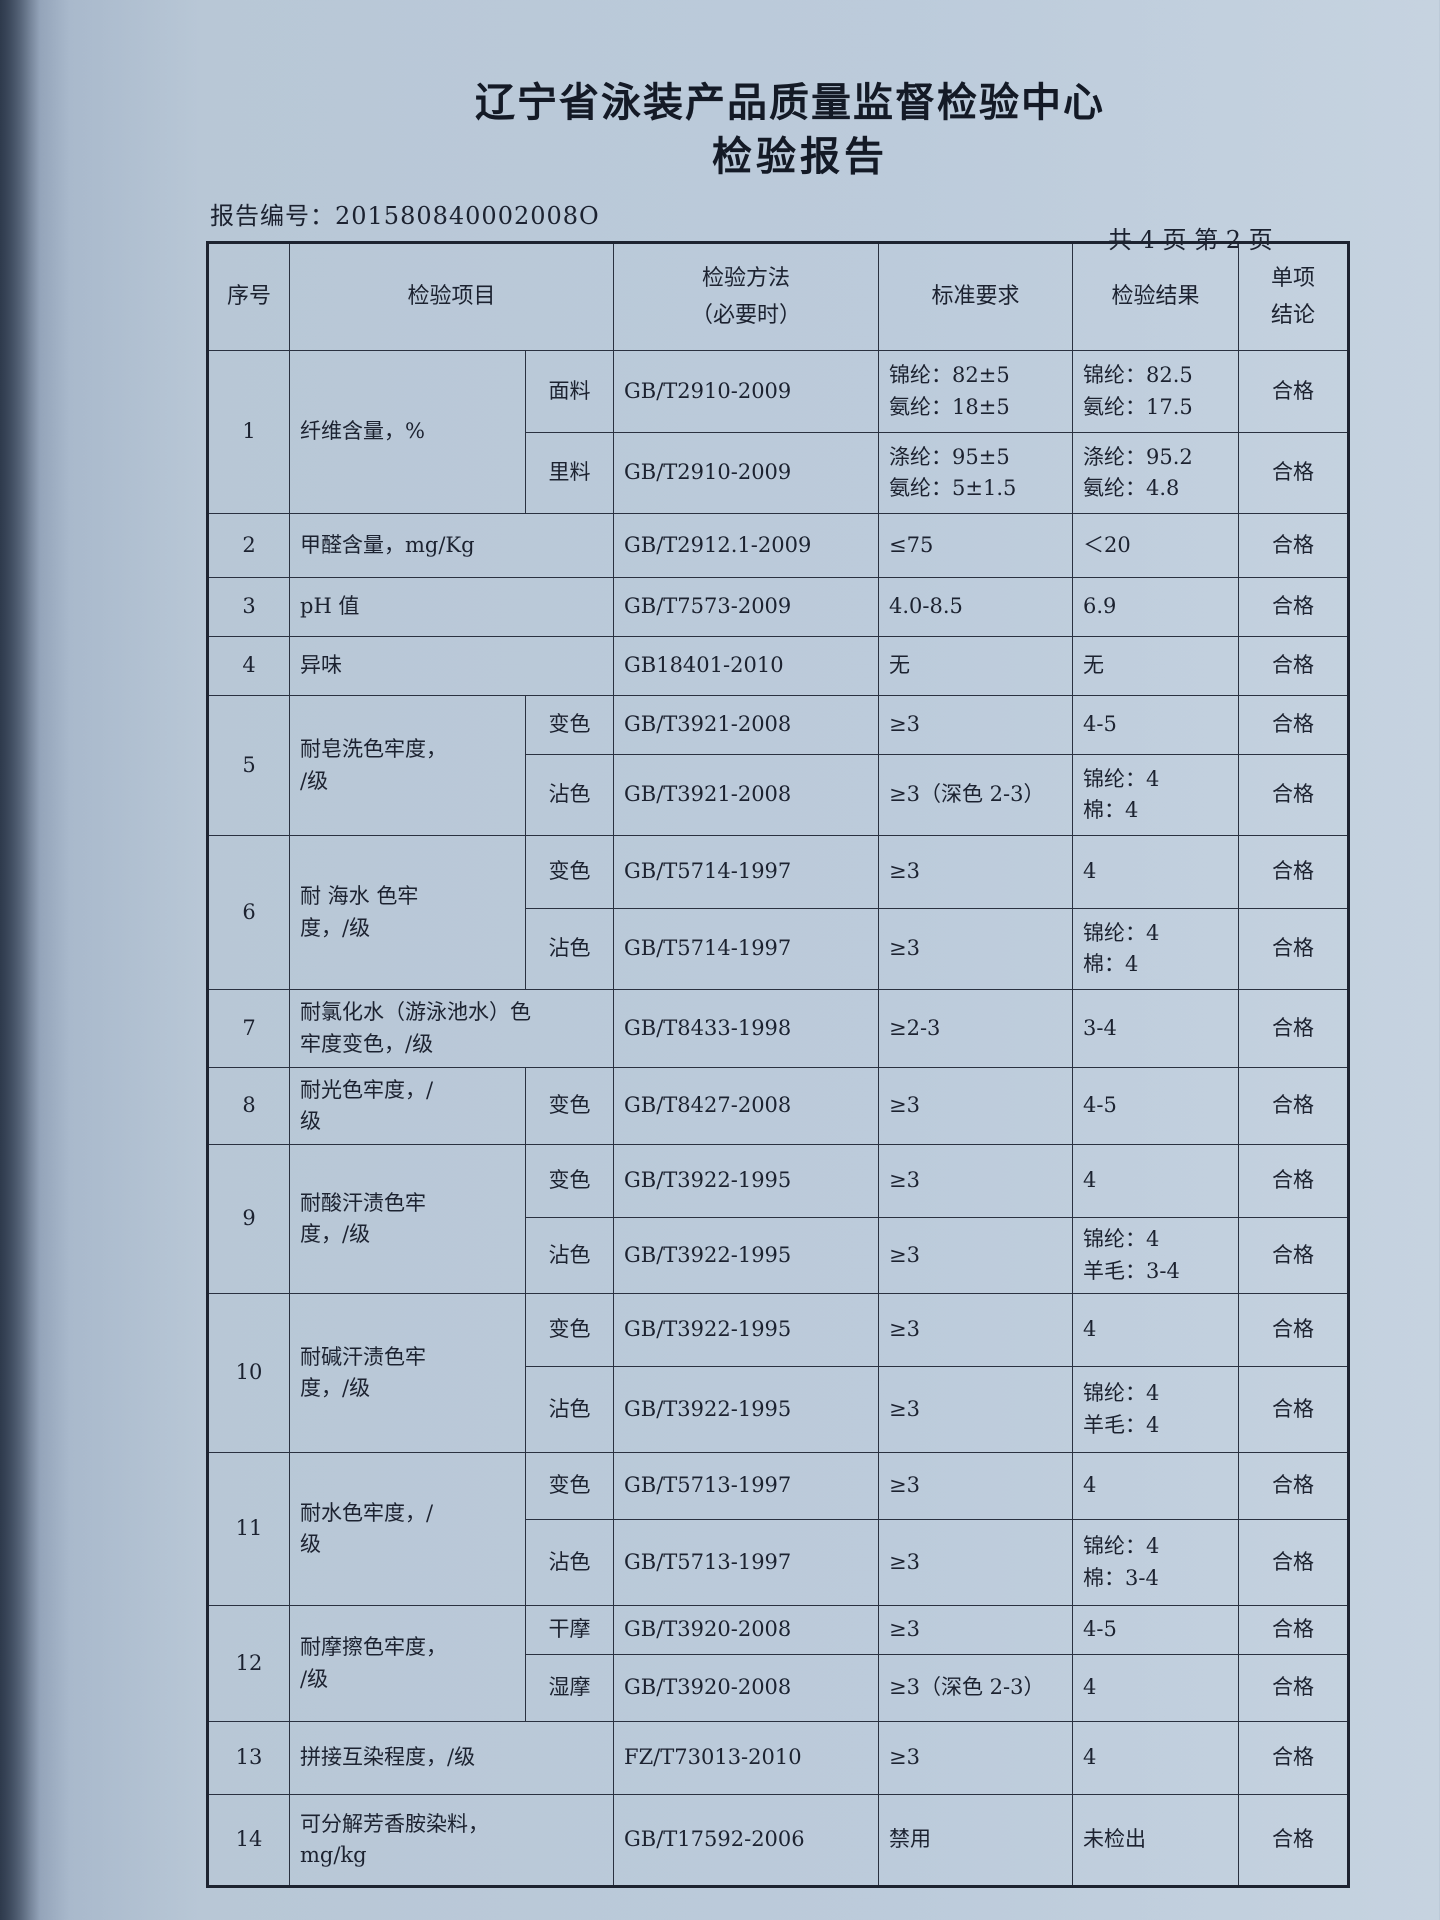  What do you see at coordinates (790, 103) in the screenshot?
I see `org-title: 辽宁省泳装产品质量监督检验中心` at bounding box center [790, 103].